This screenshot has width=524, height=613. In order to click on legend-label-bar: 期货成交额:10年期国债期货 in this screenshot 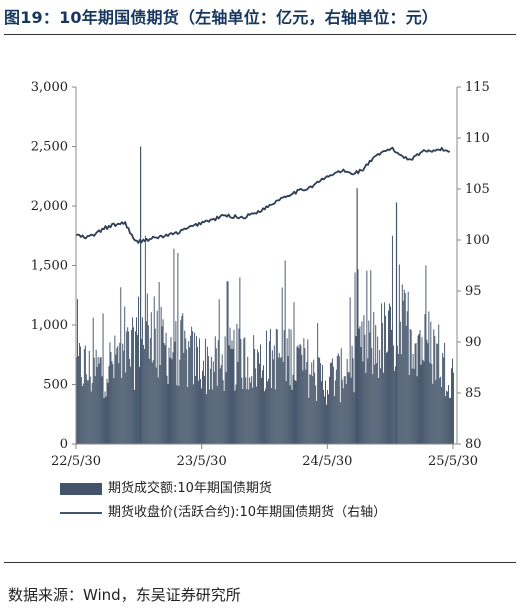, I will do `click(190, 488)`.